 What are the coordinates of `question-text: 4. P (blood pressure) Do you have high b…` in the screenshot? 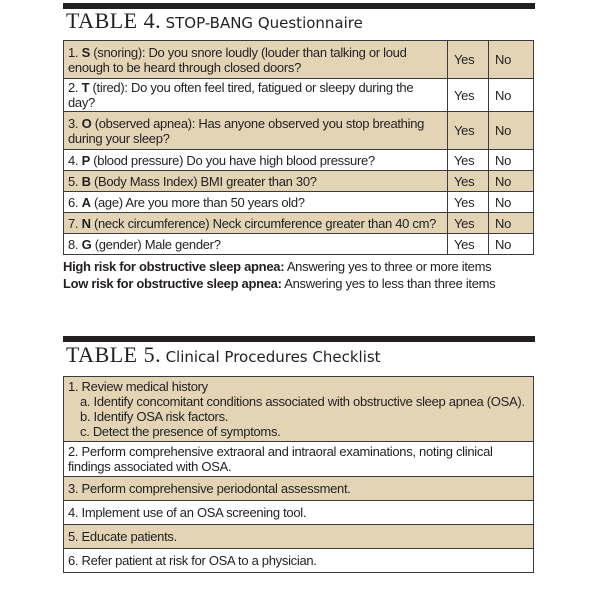 It's located at (255, 160).